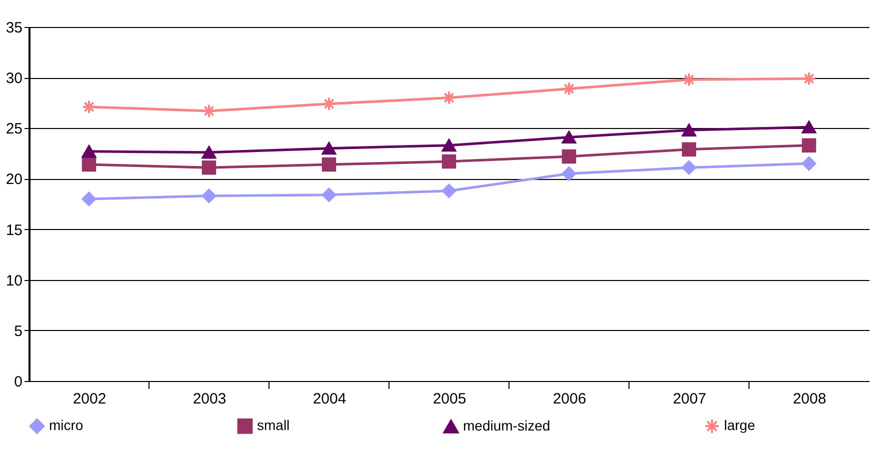  I want to click on y-tick-label: 5, so click(18, 331).